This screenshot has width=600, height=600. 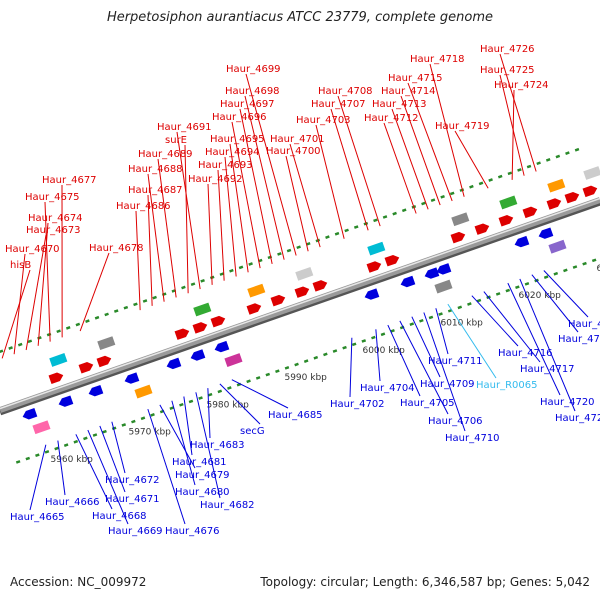 What do you see at coordinates (132, 499) in the screenshot?
I see `reverse-gene-label: Haur_4671` at bounding box center [132, 499].